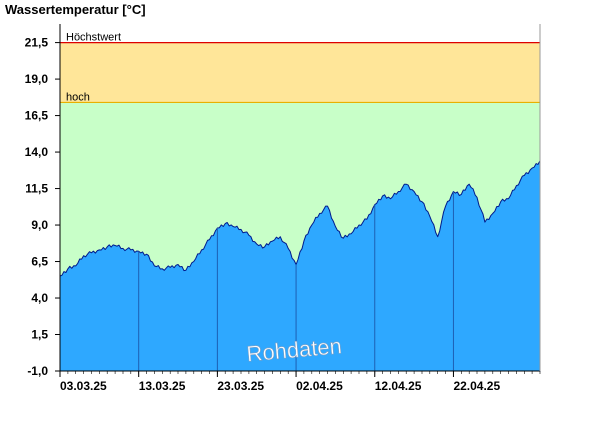 The height and width of the screenshot is (426, 600). What do you see at coordinates (37, 43) in the screenshot?
I see `y-tick-label: 21,5` at bounding box center [37, 43].